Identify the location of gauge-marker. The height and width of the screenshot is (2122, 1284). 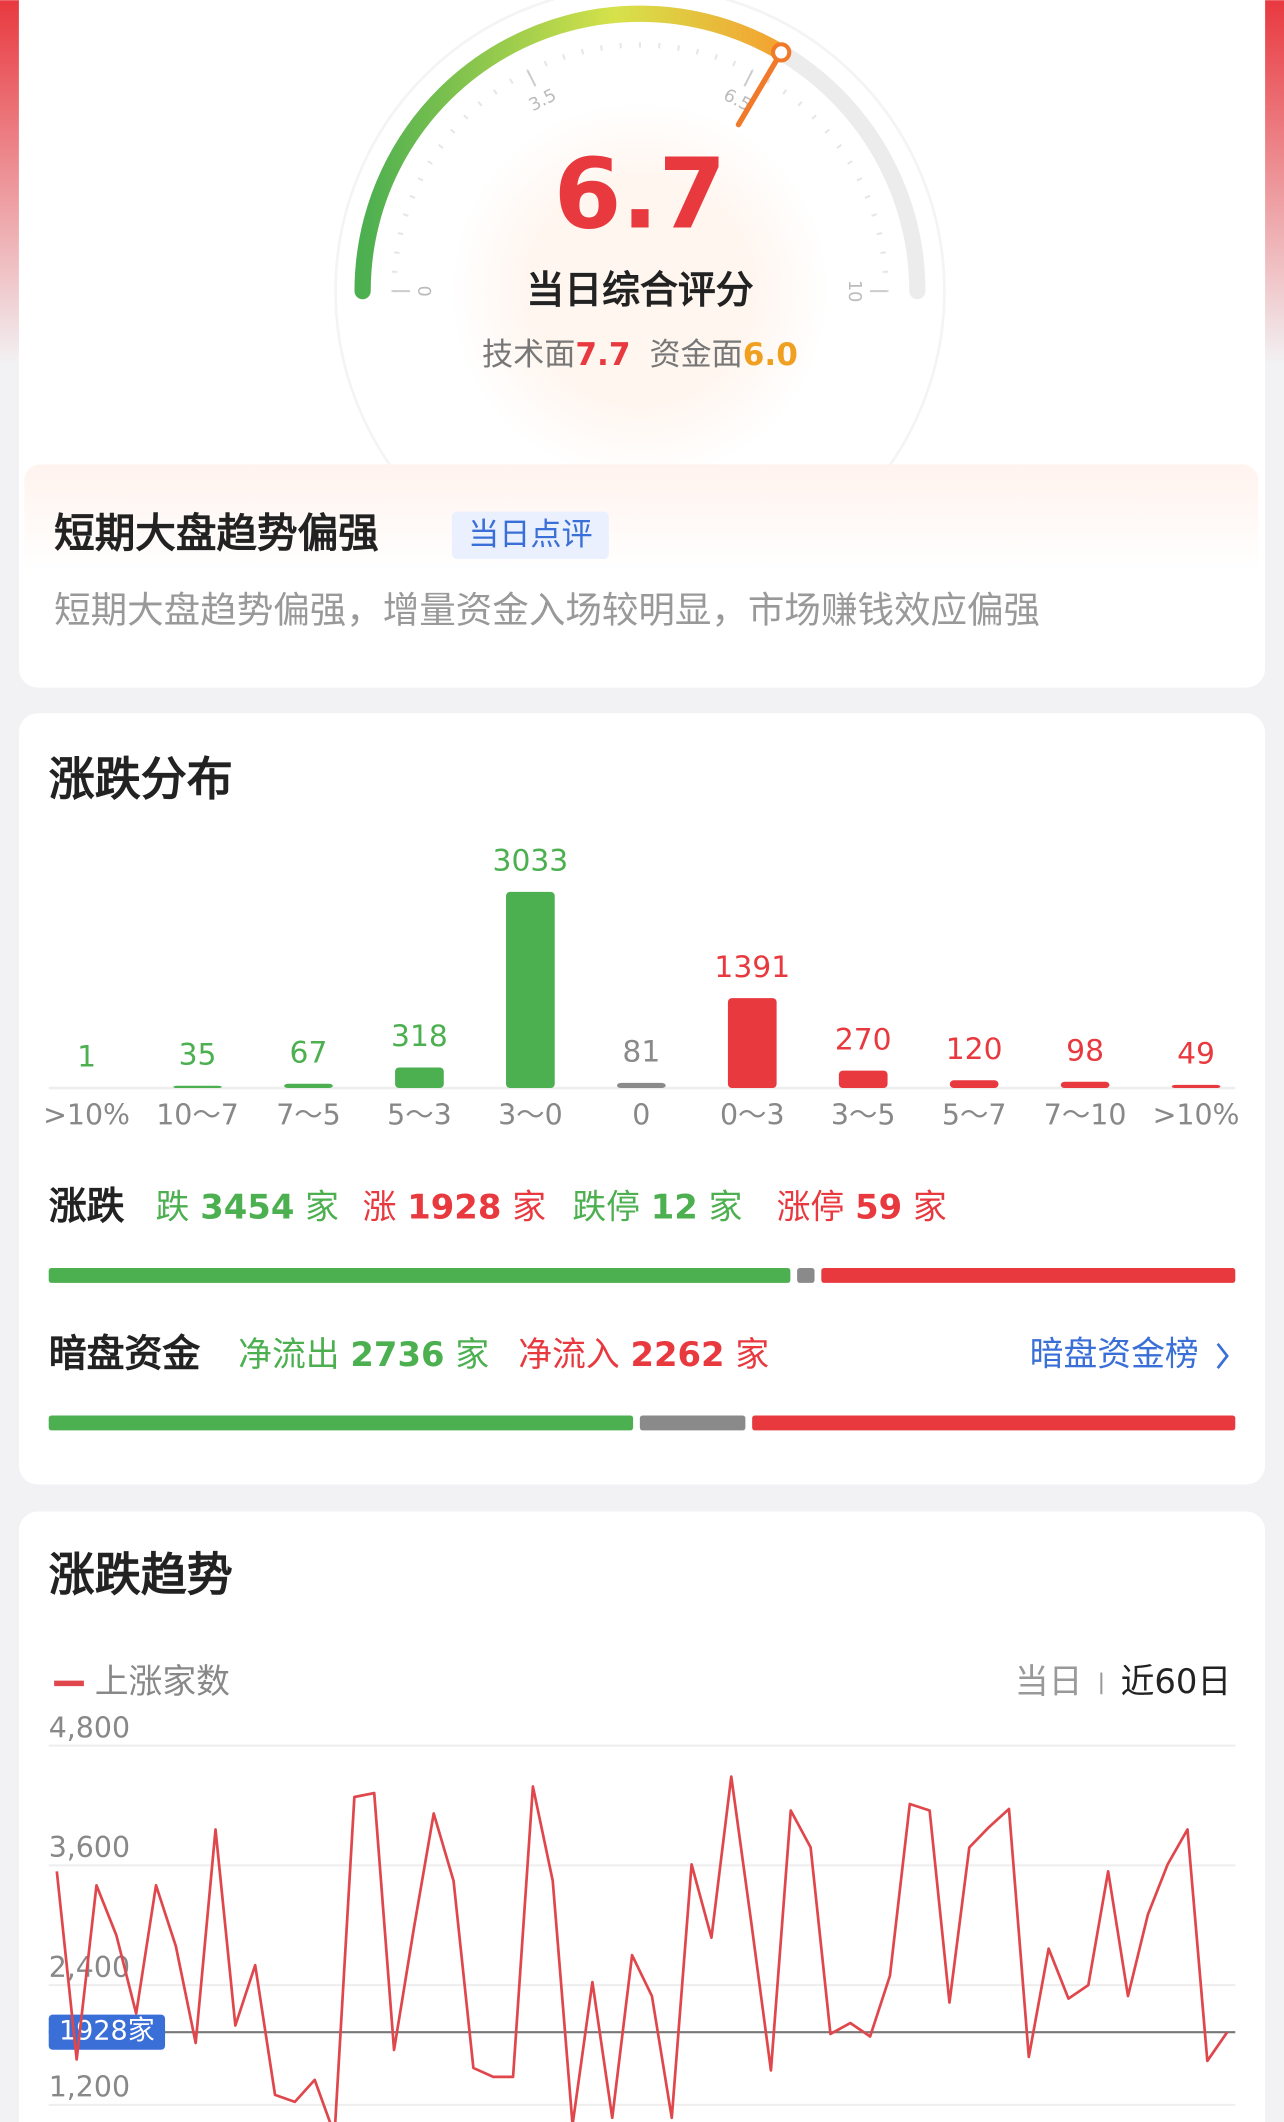
(781, 52).